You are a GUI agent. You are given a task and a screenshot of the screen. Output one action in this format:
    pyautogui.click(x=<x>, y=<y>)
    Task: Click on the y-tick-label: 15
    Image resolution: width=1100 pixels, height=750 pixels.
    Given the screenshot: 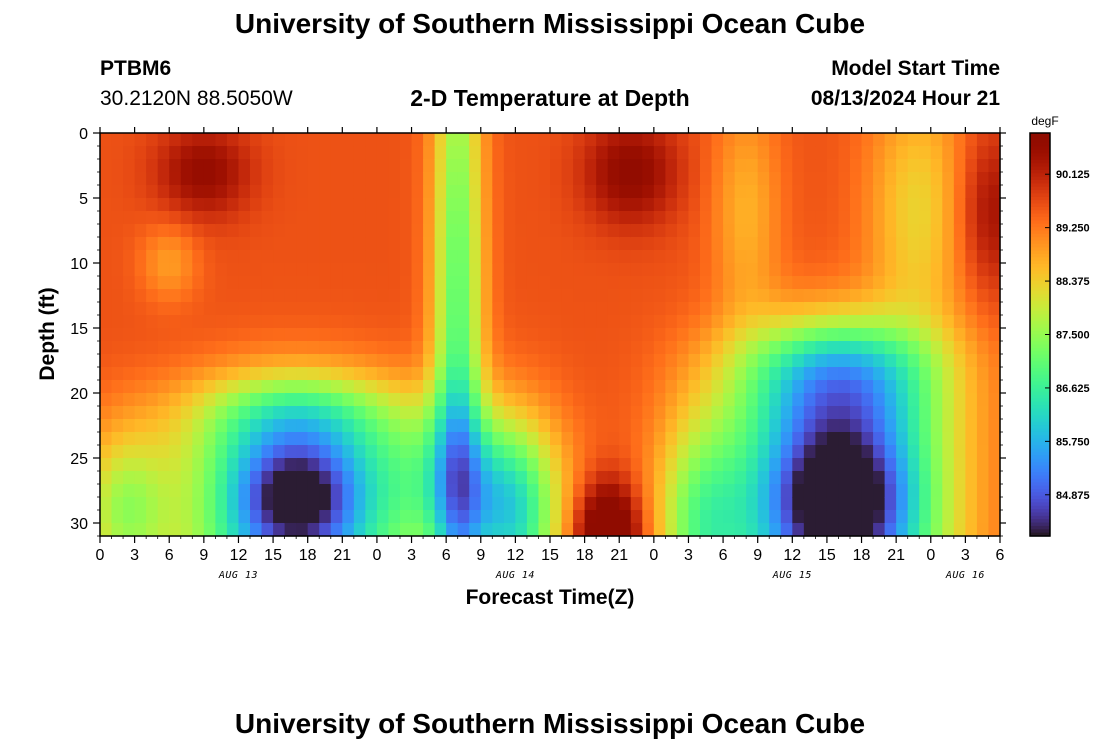 What is the action you would take?
    pyautogui.click(x=79, y=329)
    